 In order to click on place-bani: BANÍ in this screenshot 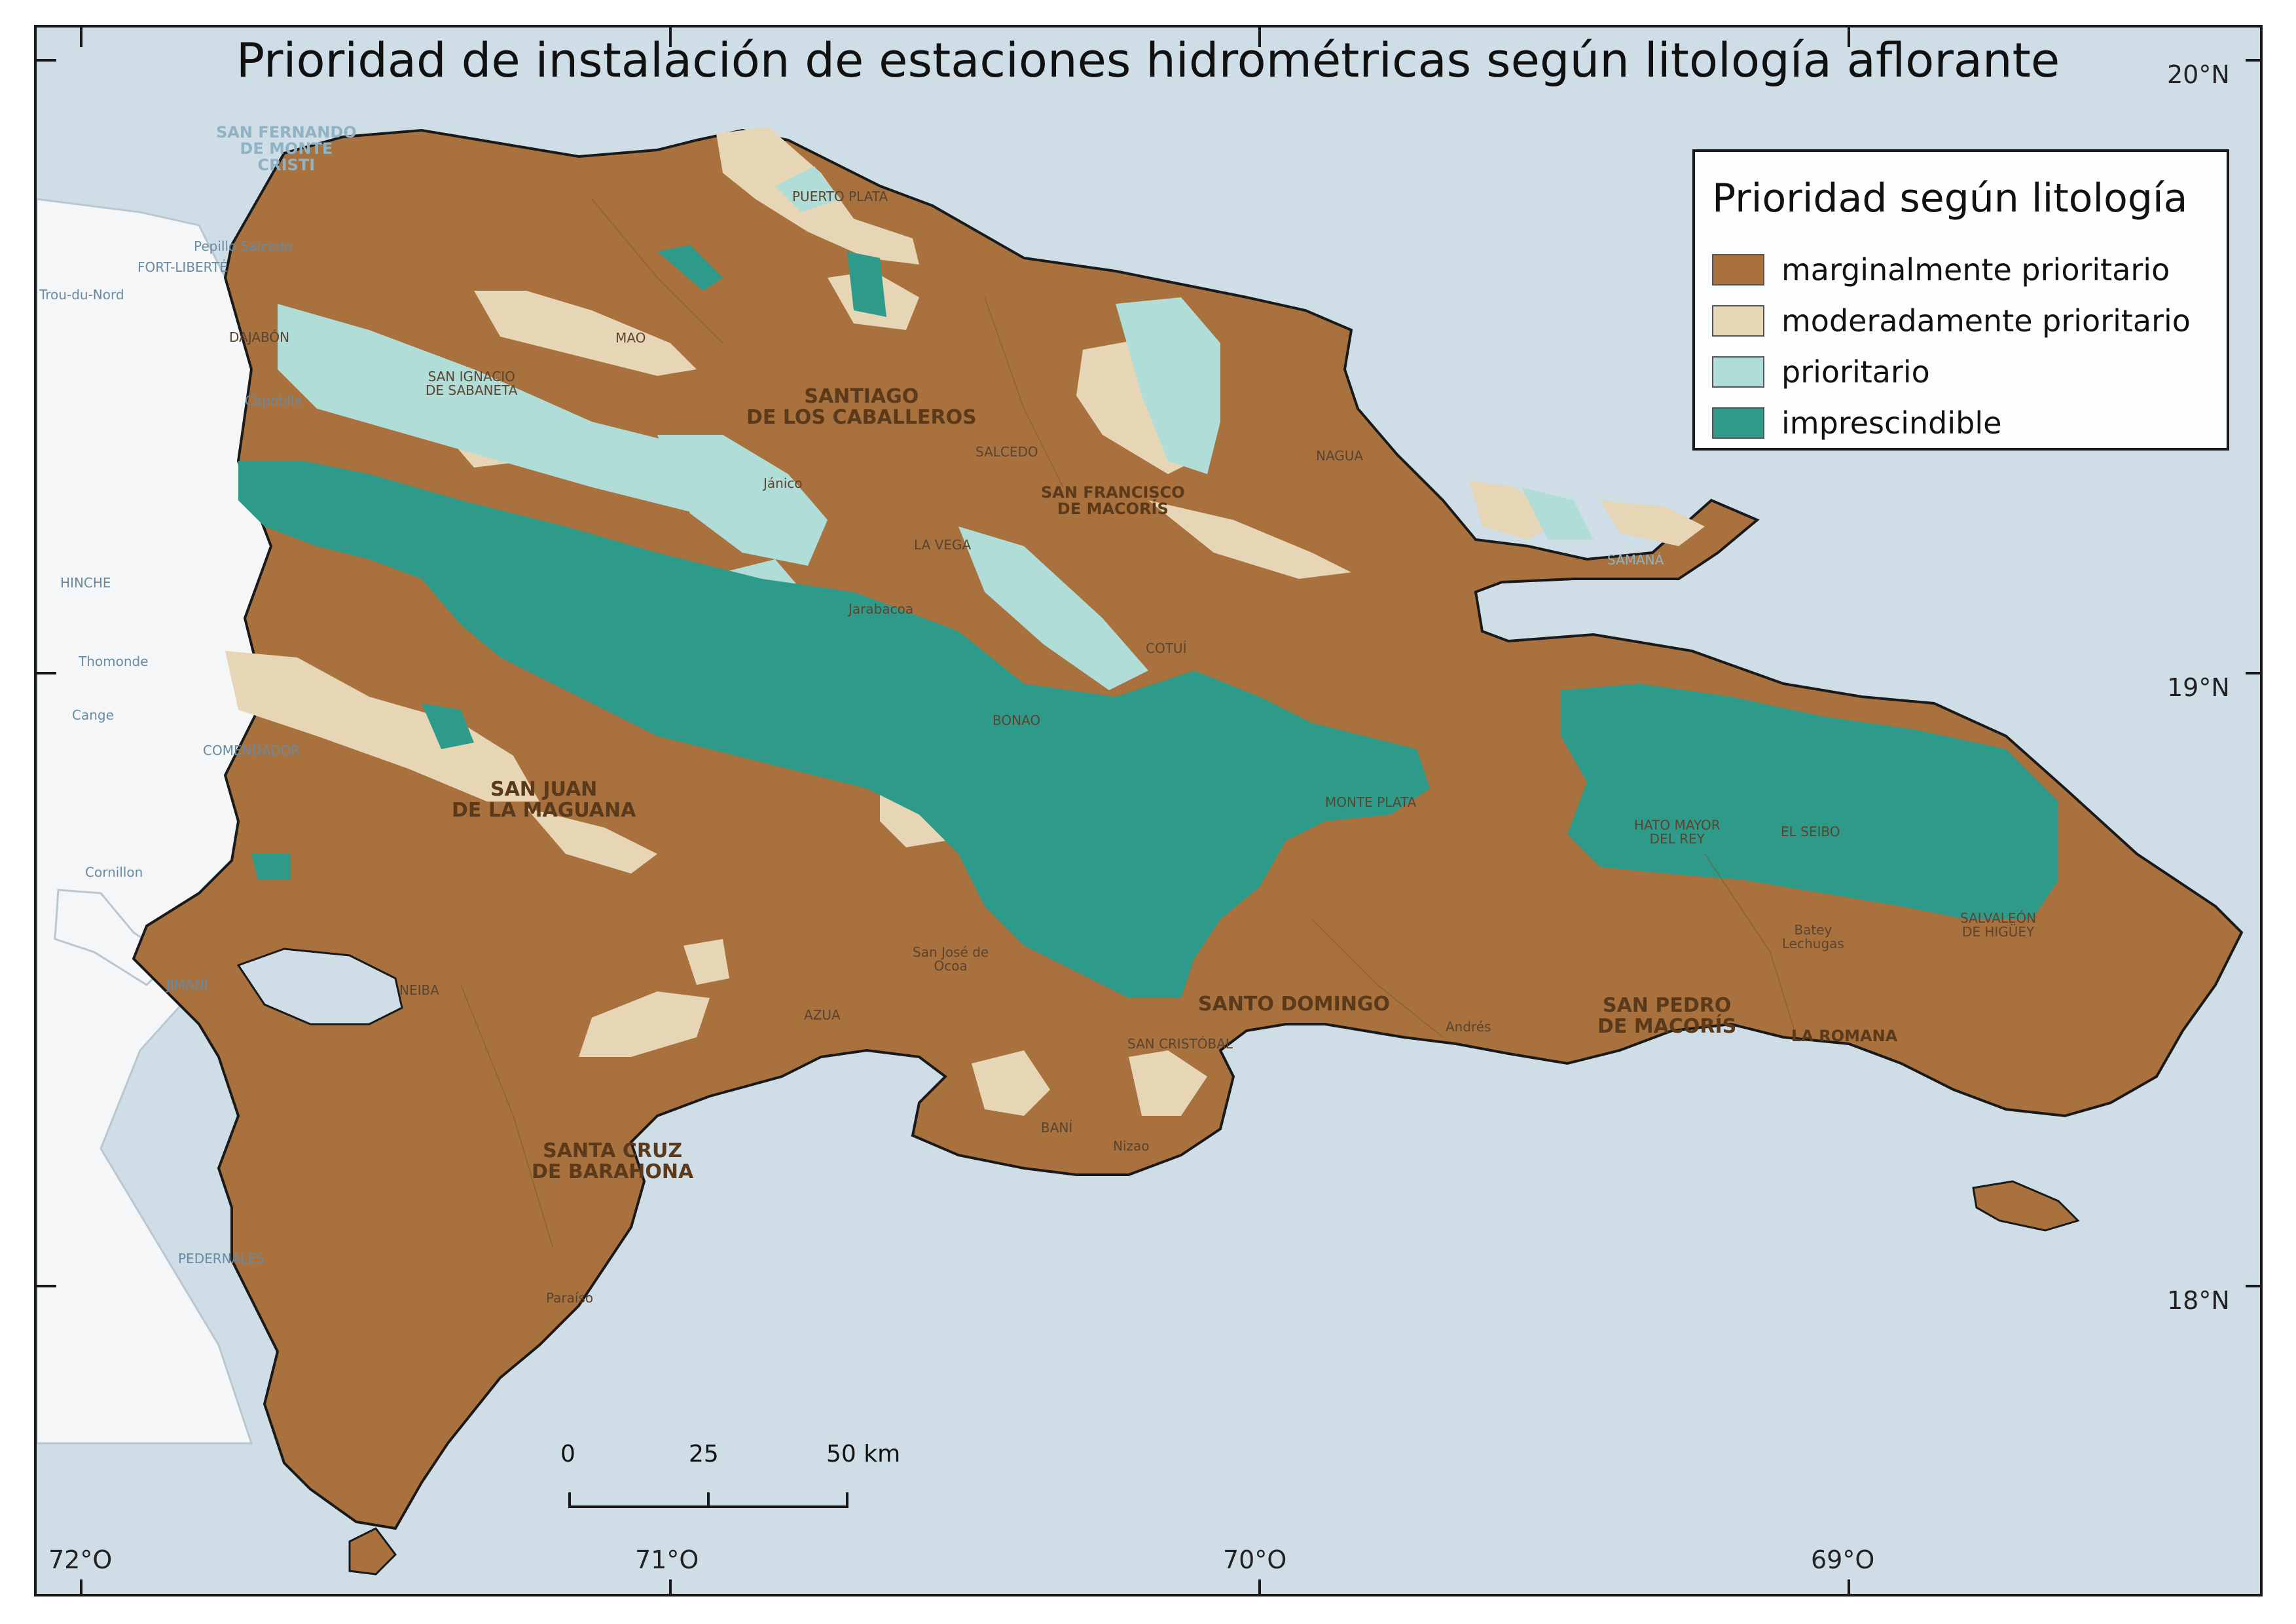, I will do `click(1057, 1127)`.